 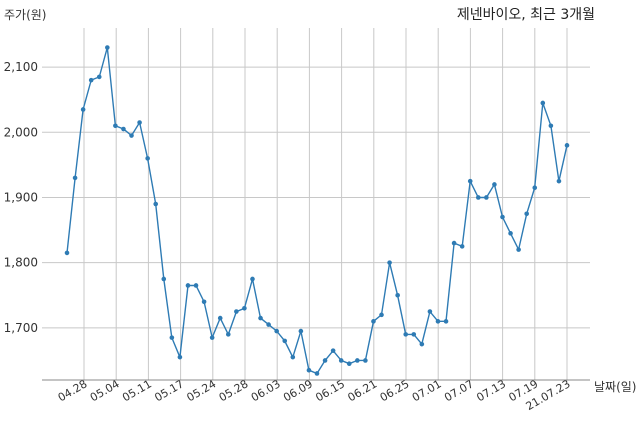 I want to click on x-tick-label: 05.24, so click(x=202, y=390).